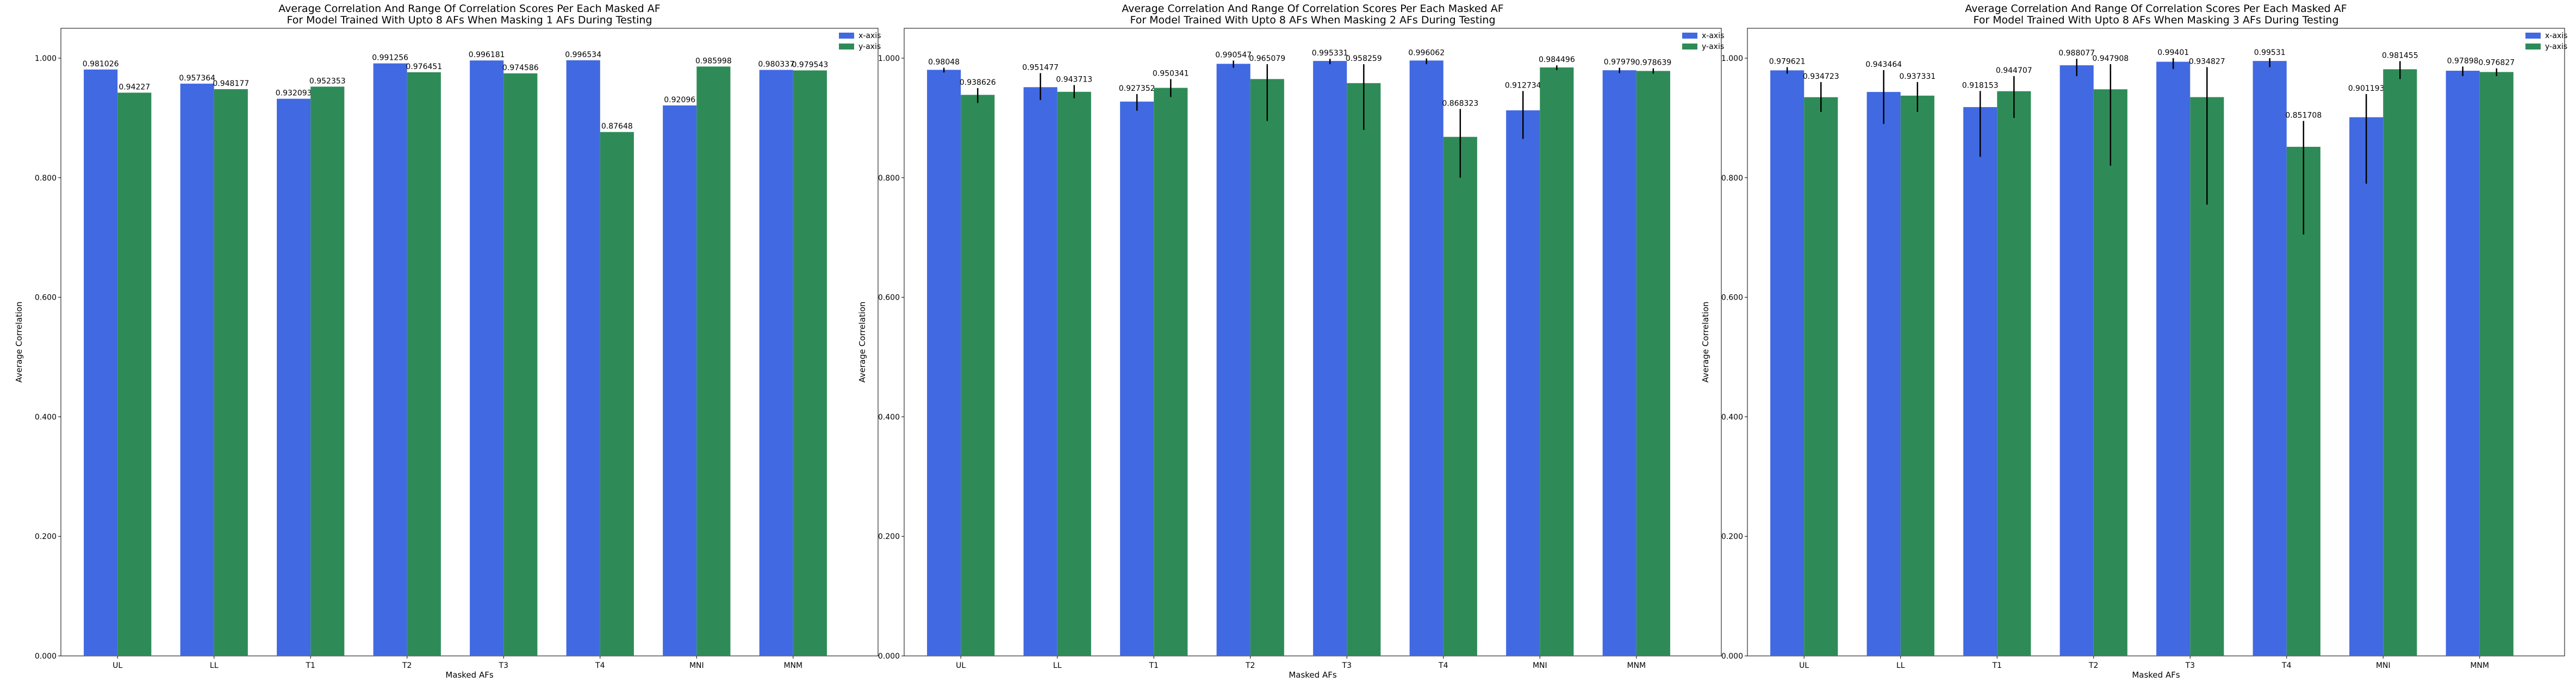  What do you see at coordinates (2110, 58) in the screenshot?
I see `data-label-y-axis-T2: 0.947908` at bounding box center [2110, 58].